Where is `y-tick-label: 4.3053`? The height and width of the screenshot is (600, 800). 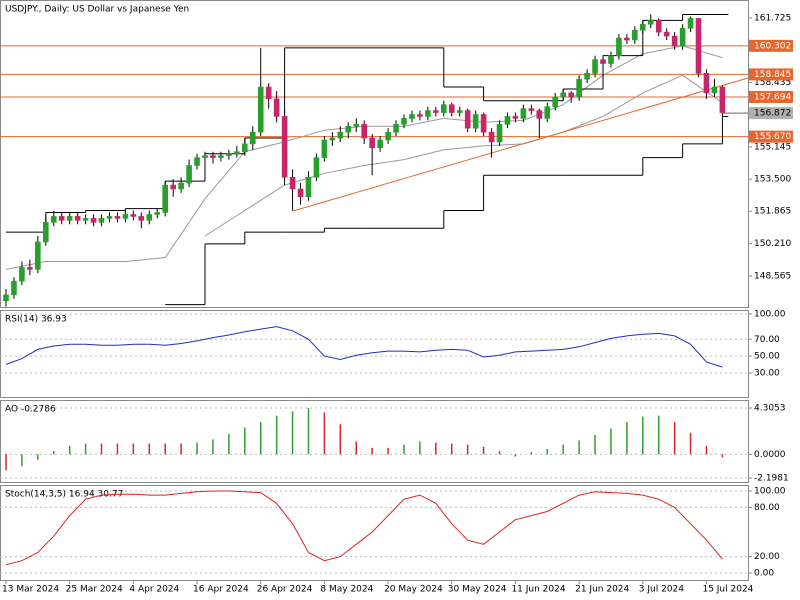 y-tick-label: 4.3053 is located at coordinates (770, 409).